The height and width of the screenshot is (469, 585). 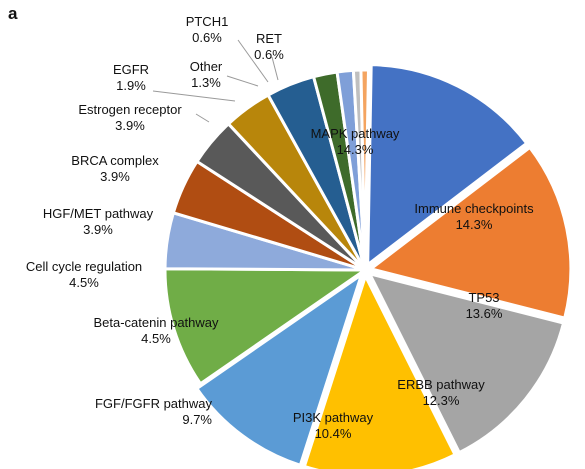 I want to click on leader-lines, so click(x=215, y=81).